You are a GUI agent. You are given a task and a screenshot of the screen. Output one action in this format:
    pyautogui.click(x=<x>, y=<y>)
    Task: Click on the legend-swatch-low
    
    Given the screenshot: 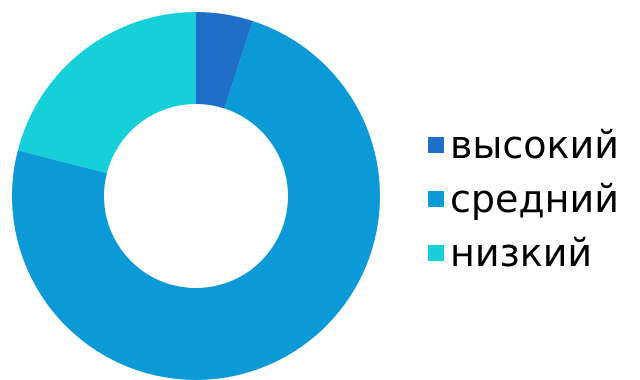 What is the action you would take?
    pyautogui.click(x=436, y=253)
    